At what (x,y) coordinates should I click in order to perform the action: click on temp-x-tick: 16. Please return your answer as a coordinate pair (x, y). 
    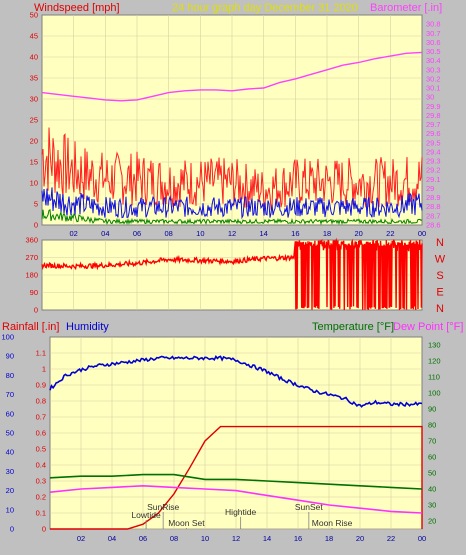
    Looking at the image, I should click on (298, 538).